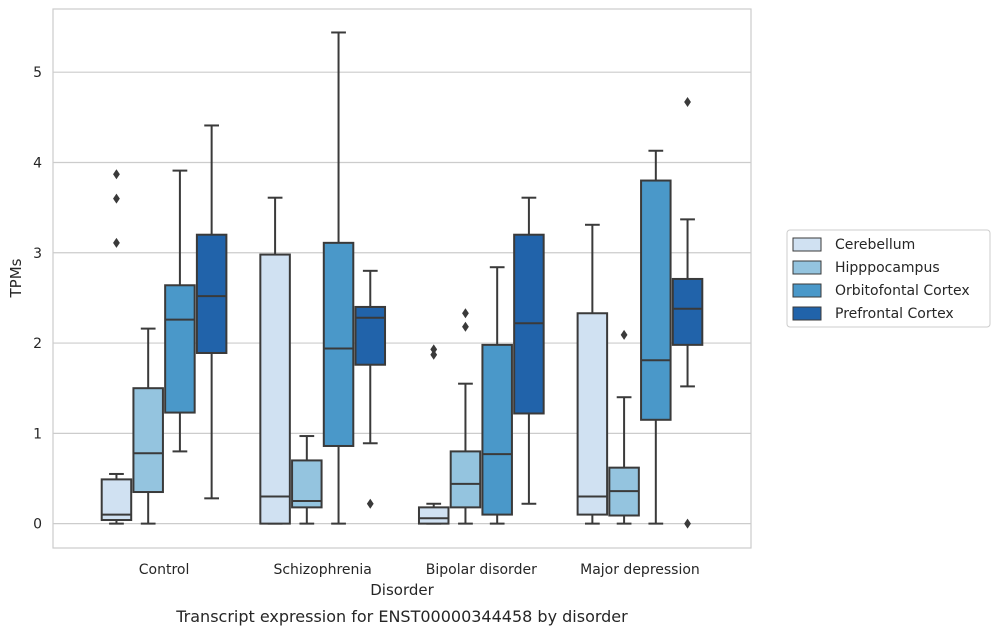 The height and width of the screenshot is (634, 999). I want to click on legend-entry-1: Hipppocampus, so click(866, 268).